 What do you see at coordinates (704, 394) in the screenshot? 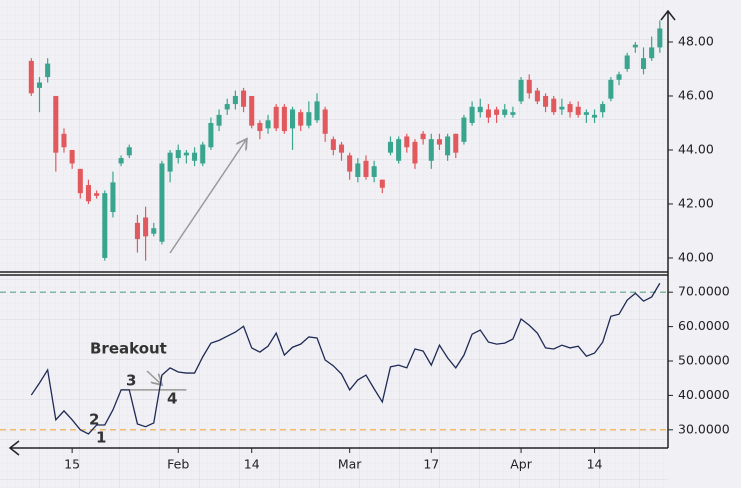
I see `y-tick-label: 40.0000` at bounding box center [704, 394].